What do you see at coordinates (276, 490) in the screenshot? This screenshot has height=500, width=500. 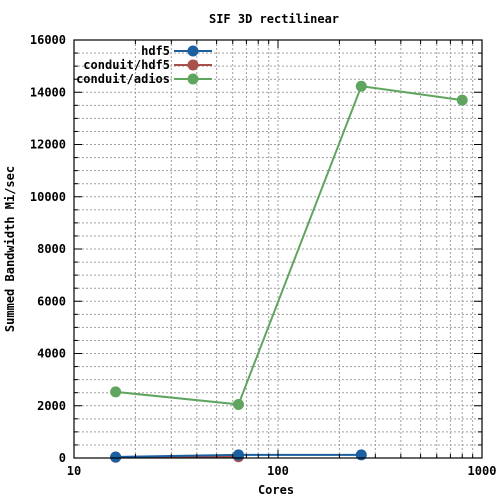 I see `x-axis-label: Cores` at bounding box center [276, 490].